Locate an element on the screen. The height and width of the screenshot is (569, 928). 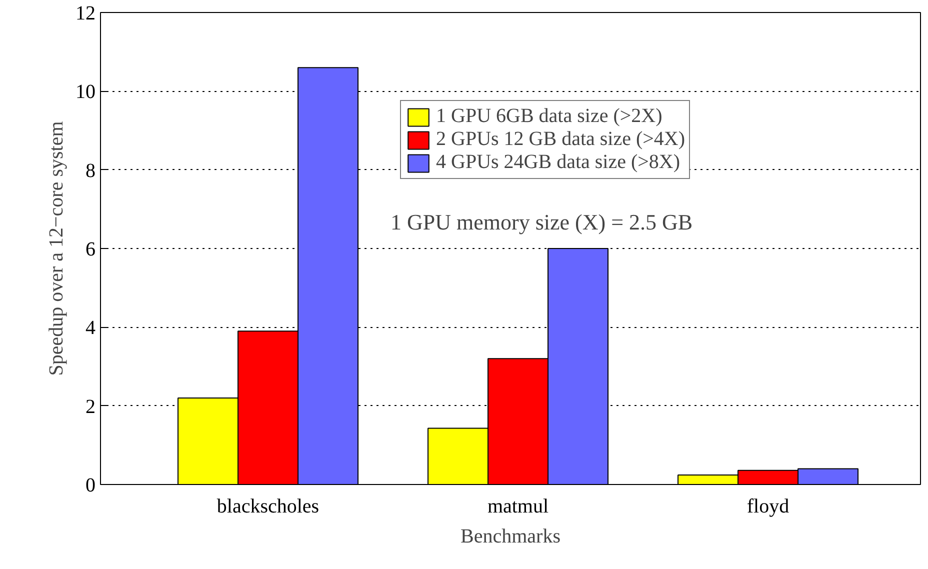
legend-label: 4 GPUs 24GB data size (>8X) is located at coordinates (558, 162).